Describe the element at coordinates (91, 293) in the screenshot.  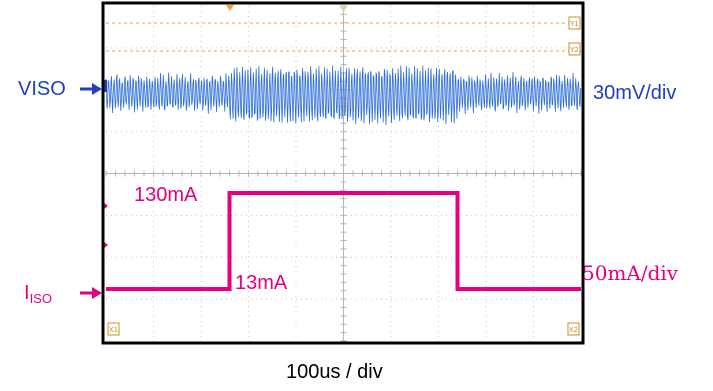
I see `iso-arrow-icon` at that location.